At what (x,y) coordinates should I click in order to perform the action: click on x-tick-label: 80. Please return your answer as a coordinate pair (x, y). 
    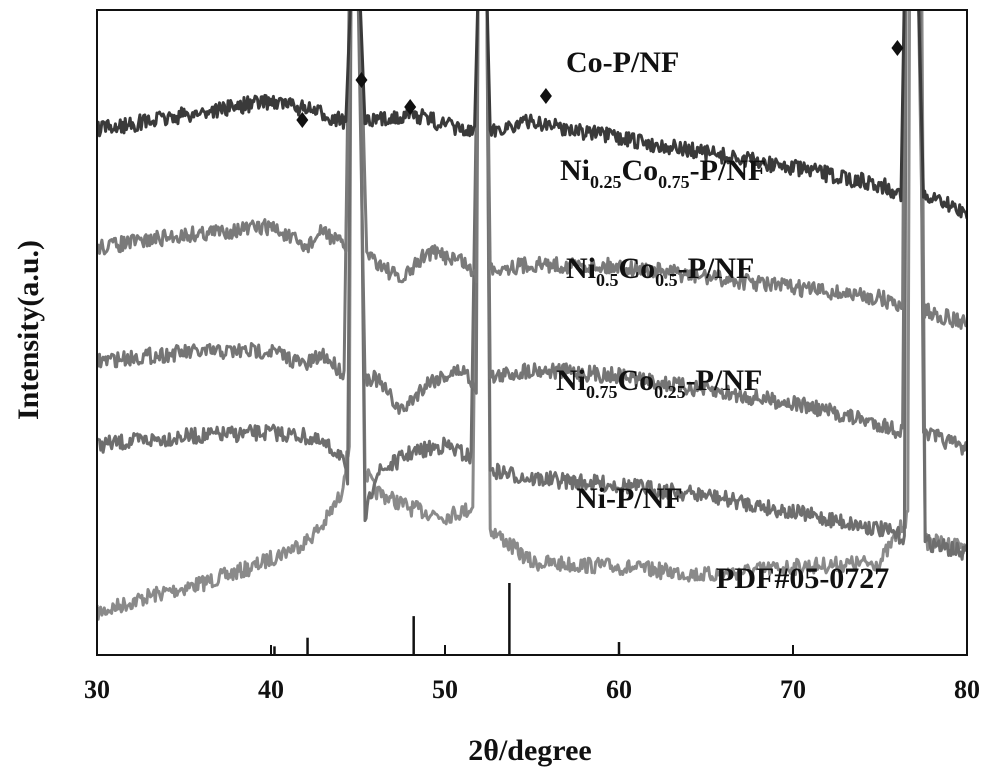
    Looking at the image, I should click on (967, 689).